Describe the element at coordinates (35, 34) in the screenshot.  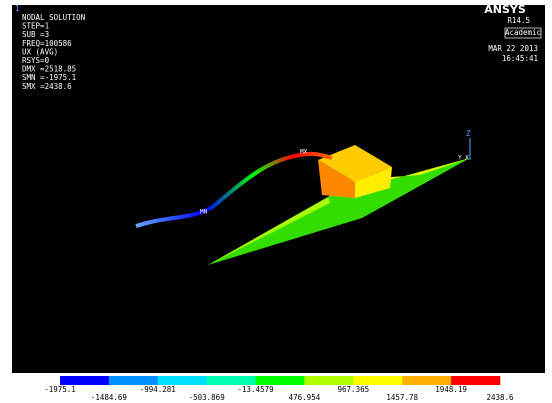
I see `info-line: SUB =3` at that location.